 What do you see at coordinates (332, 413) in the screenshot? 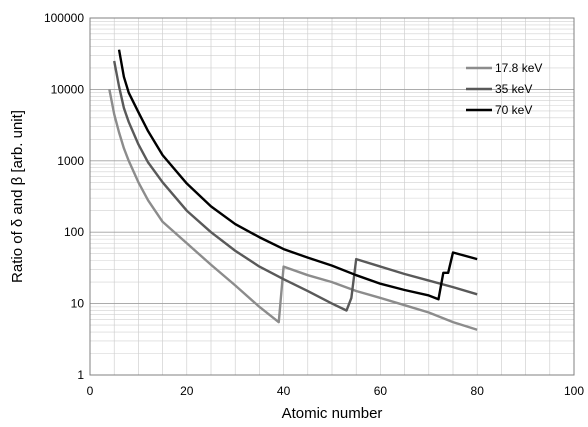
I see `x-axis-title: Atomic number` at bounding box center [332, 413].